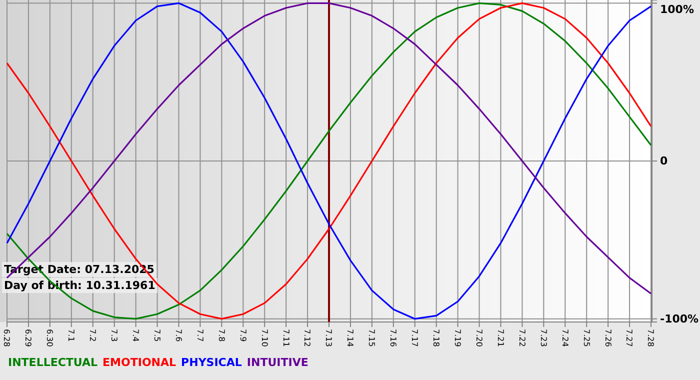 Image resolution: width=700 pixels, height=380 pixels. What do you see at coordinates (679, 319) in the screenshot?
I see `y-tick-label: -100%` at bounding box center [679, 319].